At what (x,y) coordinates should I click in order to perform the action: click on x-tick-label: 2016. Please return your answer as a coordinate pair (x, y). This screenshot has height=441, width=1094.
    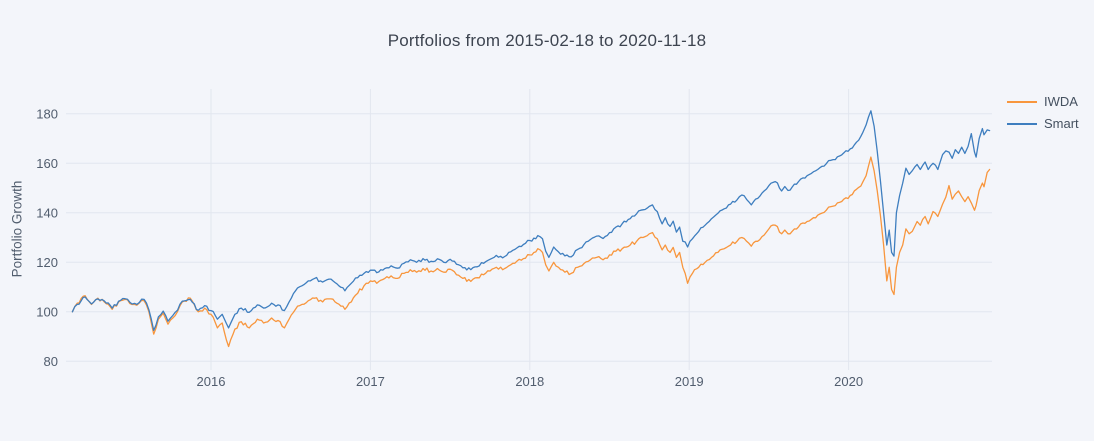
    Looking at the image, I should click on (211, 381).